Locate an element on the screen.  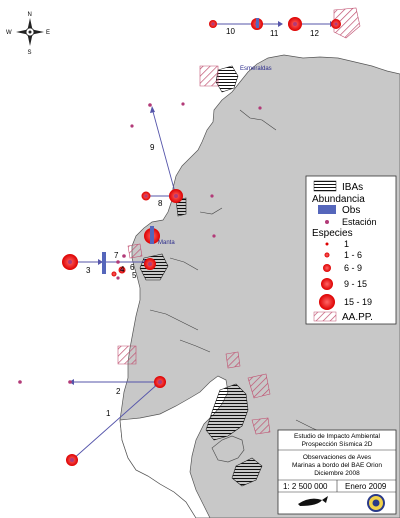
legend-estacion: Estación is located at coordinates (359, 222).